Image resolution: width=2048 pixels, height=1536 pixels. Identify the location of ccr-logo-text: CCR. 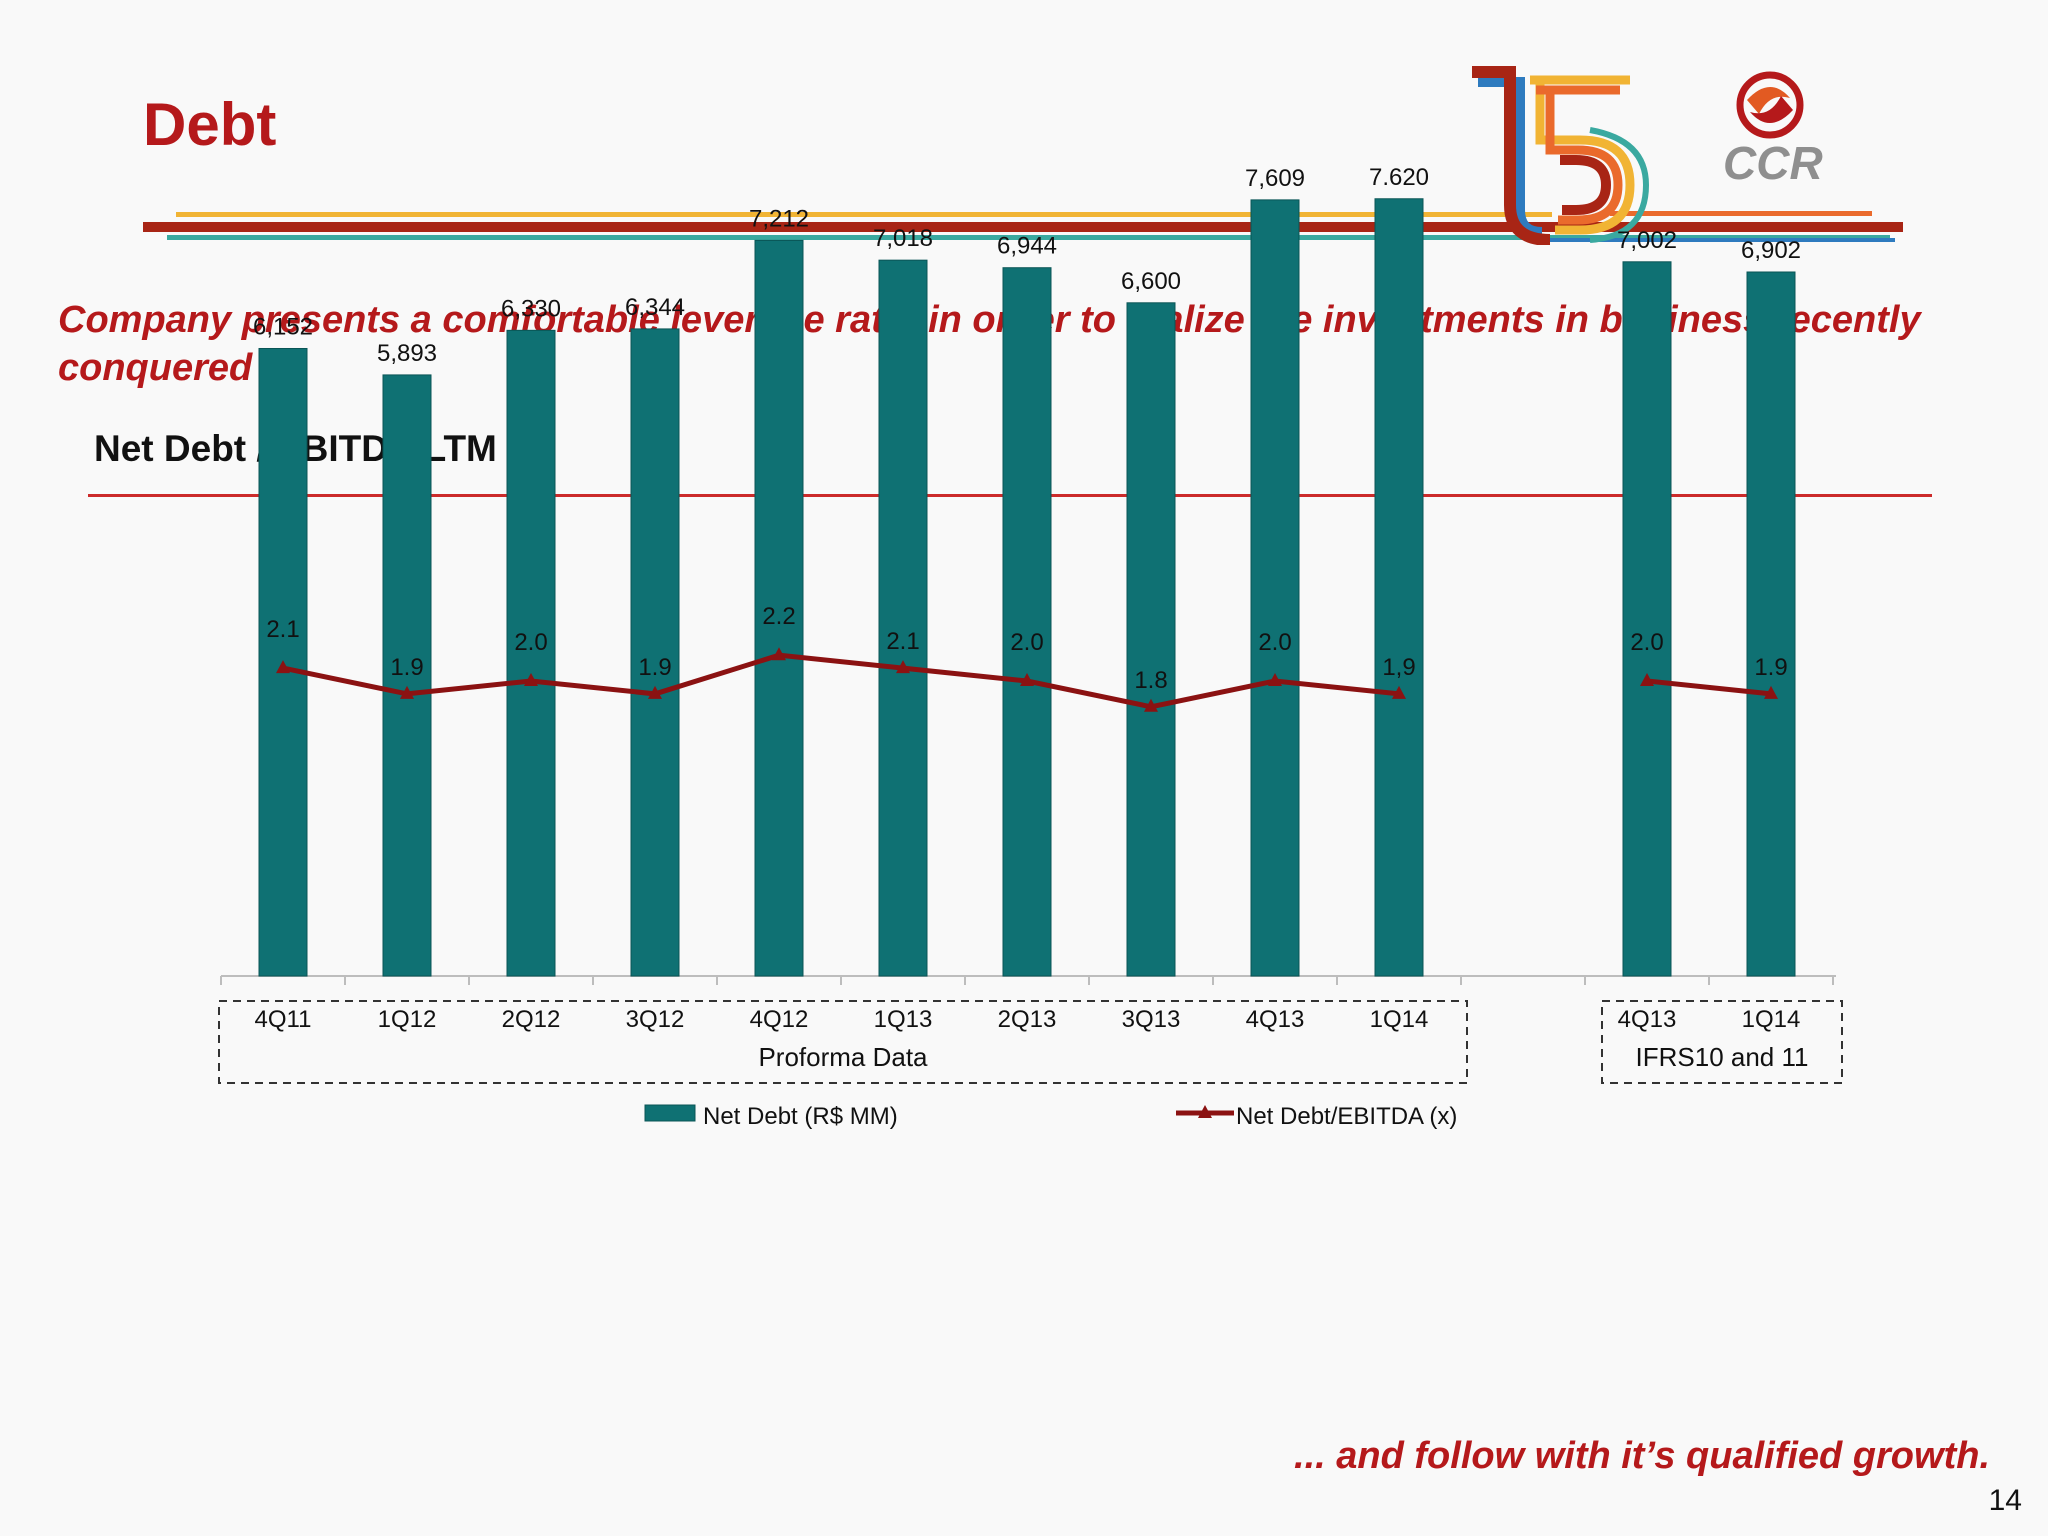
(1773, 163).